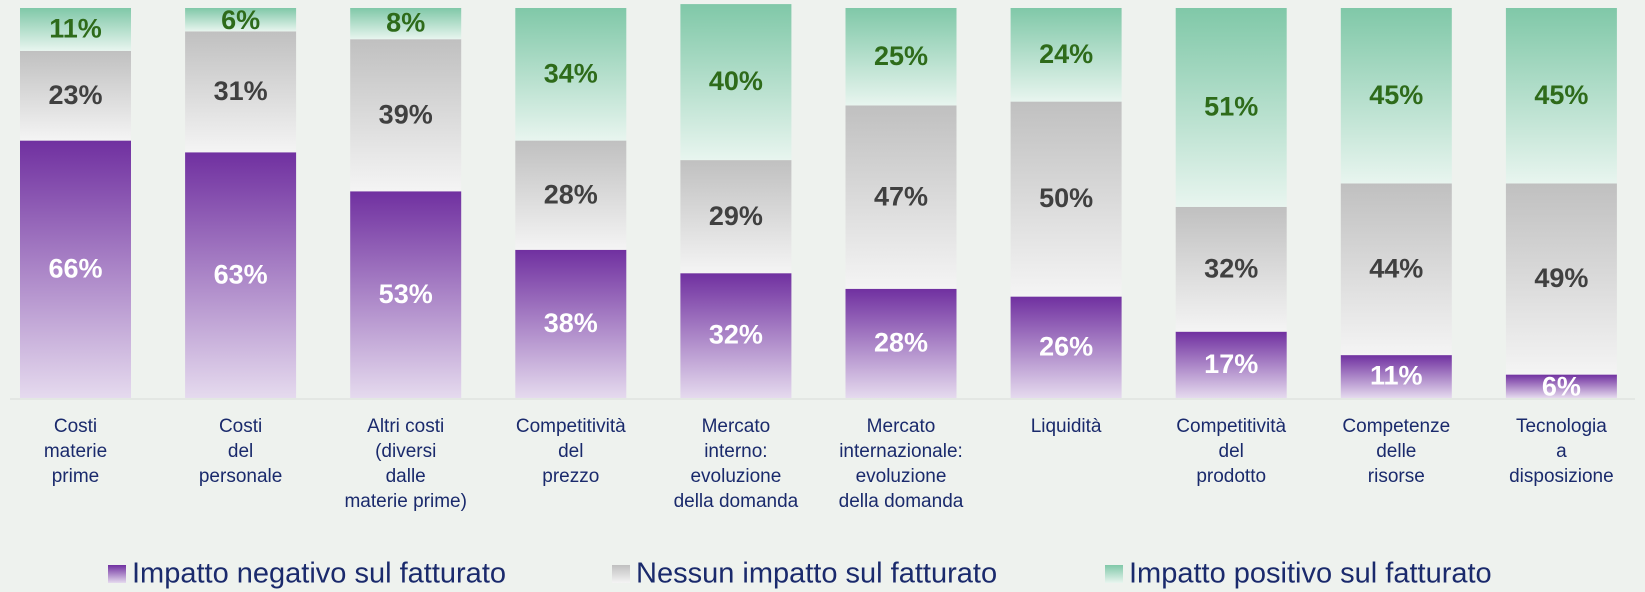 Image resolution: width=1645 pixels, height=592 pixels. Describe the element at coordinates (405, 501) in the screenshot. I see `x-tick-label-line: materie prime)` at that location.